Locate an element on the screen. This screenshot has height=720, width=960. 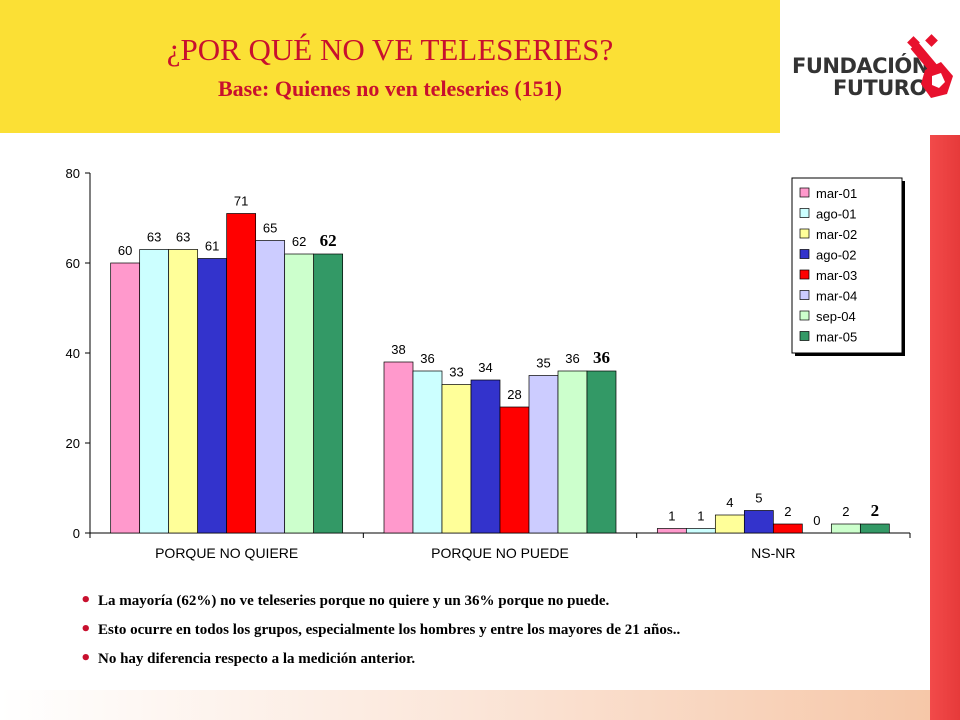
x-category-label: PORQUE NO PUEDE is located at coordinates (500, 553).